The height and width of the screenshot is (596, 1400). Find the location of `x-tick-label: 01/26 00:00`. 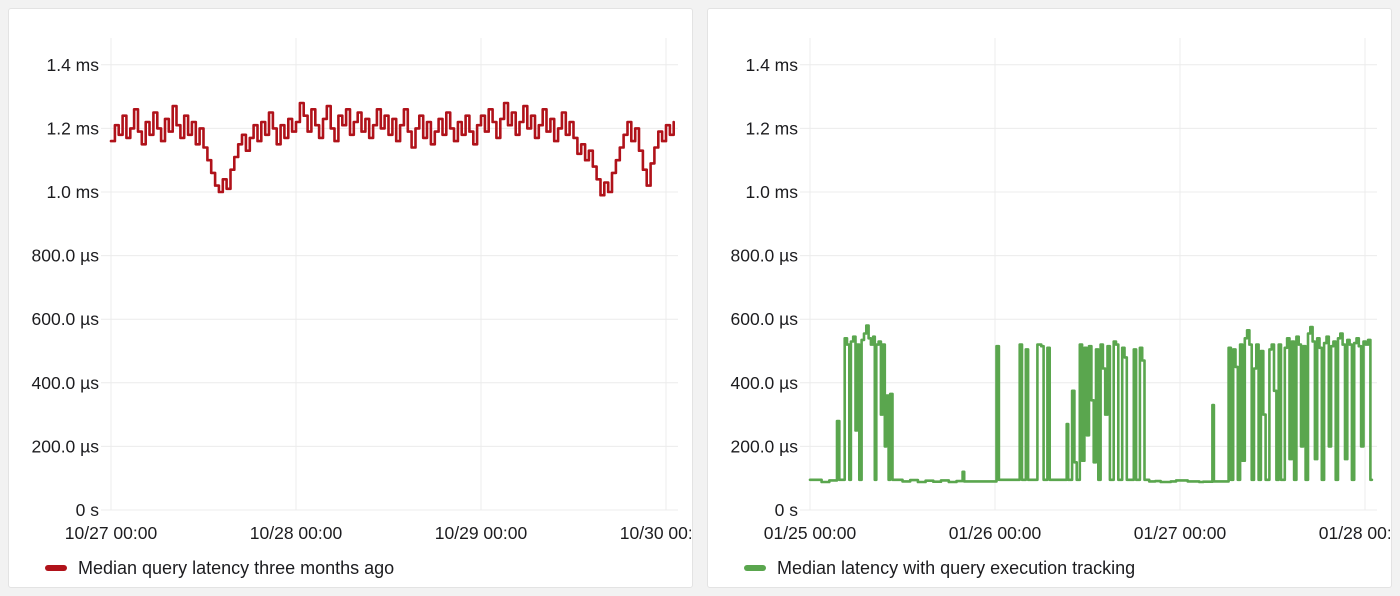

x-tick-label: 01/26 00:00 is located at coordinates (995, 533).